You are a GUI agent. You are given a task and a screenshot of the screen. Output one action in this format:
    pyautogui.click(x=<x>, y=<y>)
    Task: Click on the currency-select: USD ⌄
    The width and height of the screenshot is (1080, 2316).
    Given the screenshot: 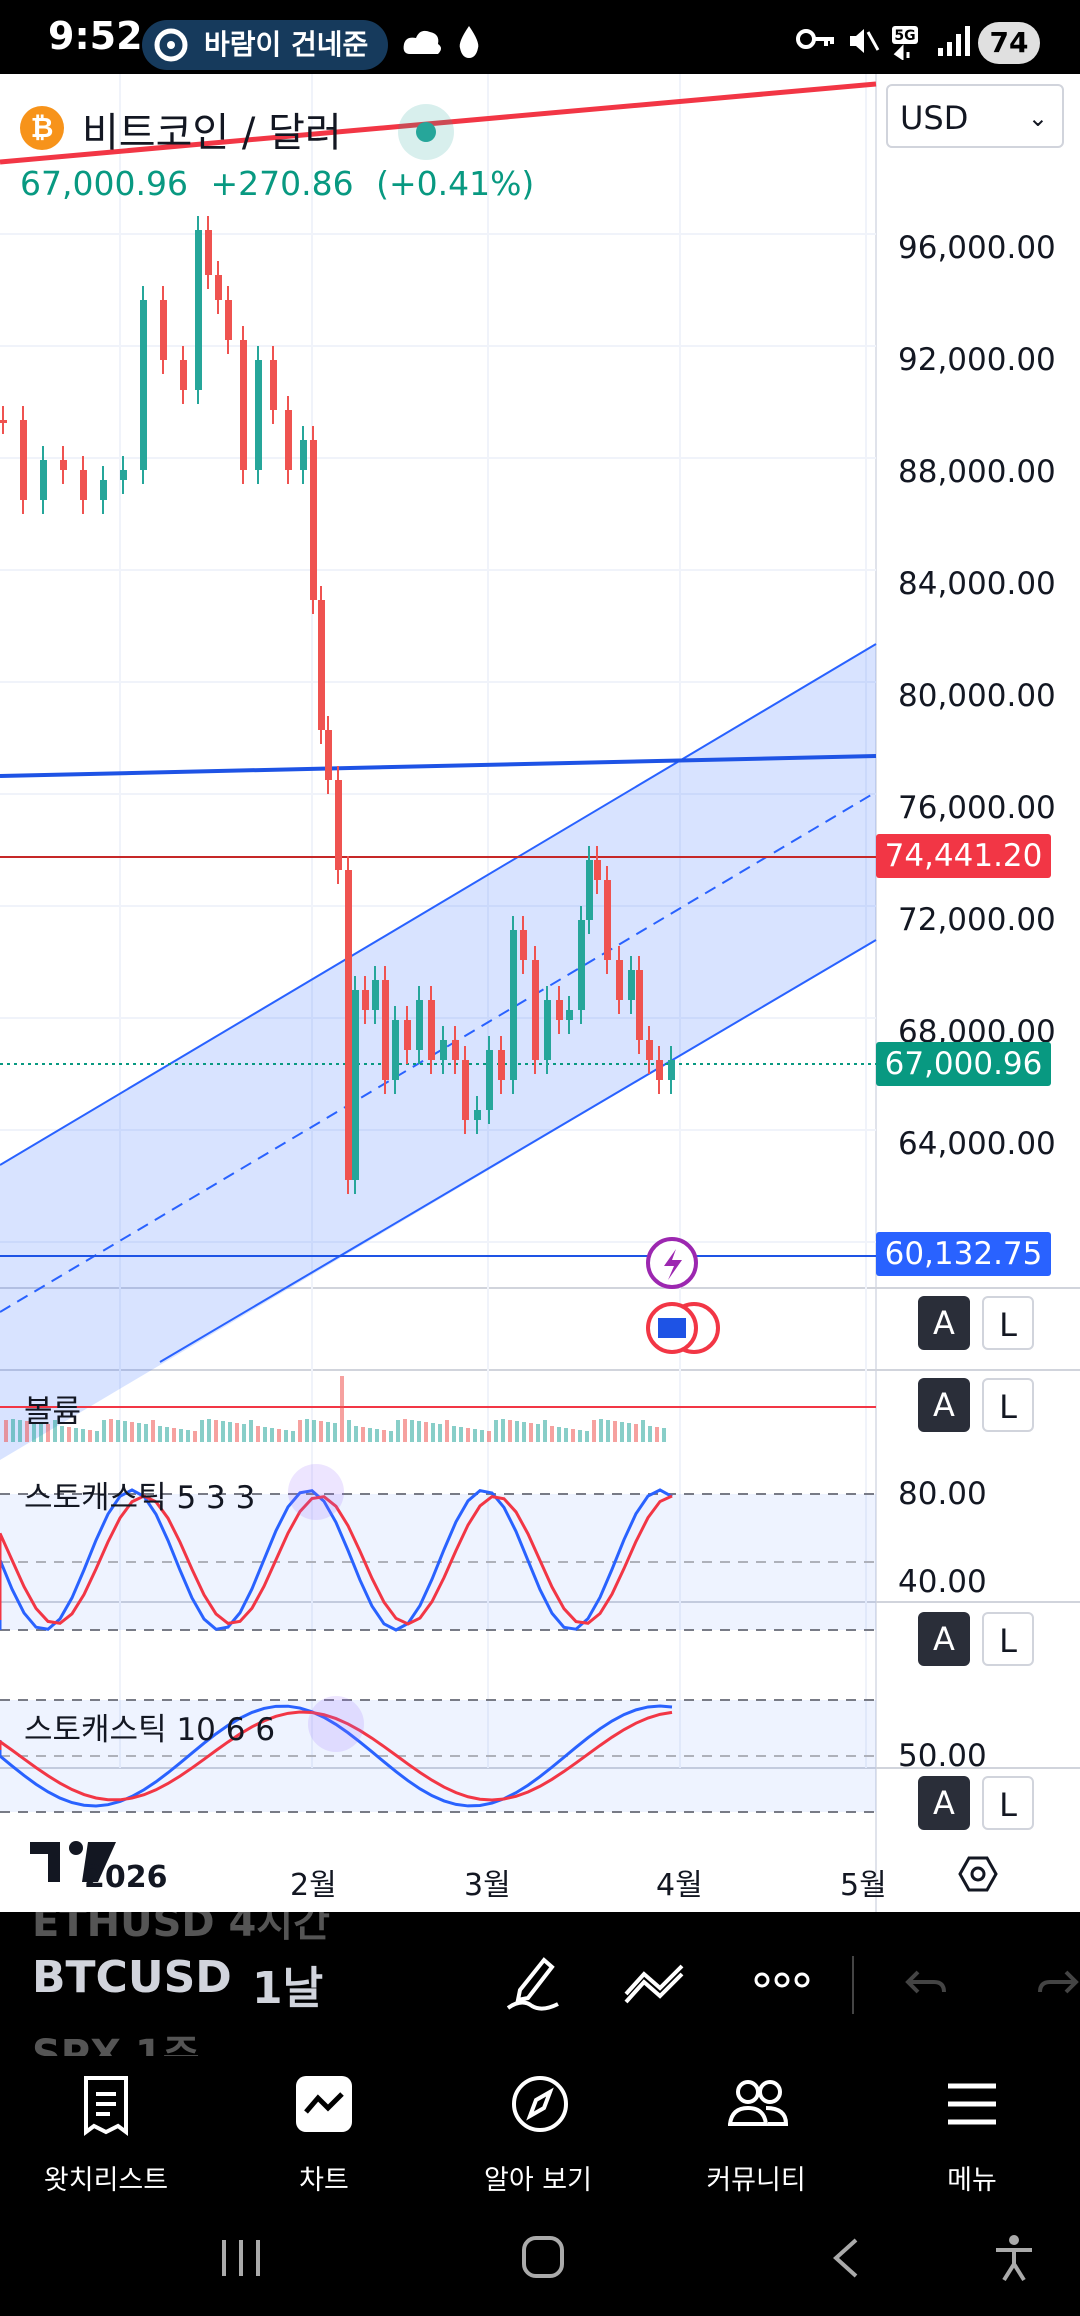 What is the action you would take?
    pyautogui.click(x=975, y=116)
    